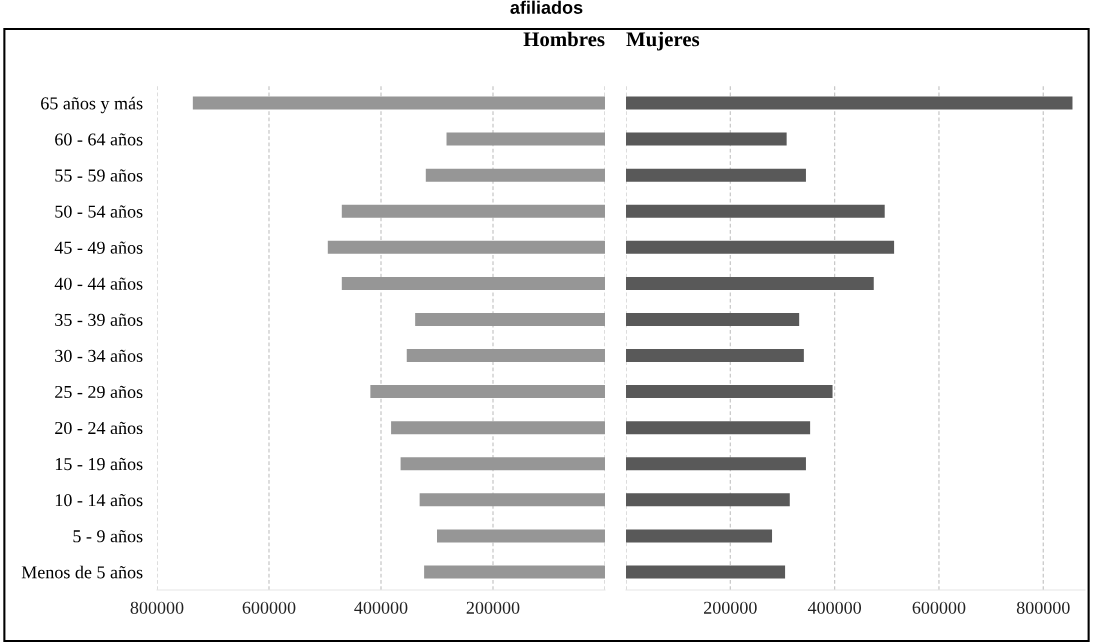  I want to click on y-tick-label: 55 - 59 años, so click(99, 175).